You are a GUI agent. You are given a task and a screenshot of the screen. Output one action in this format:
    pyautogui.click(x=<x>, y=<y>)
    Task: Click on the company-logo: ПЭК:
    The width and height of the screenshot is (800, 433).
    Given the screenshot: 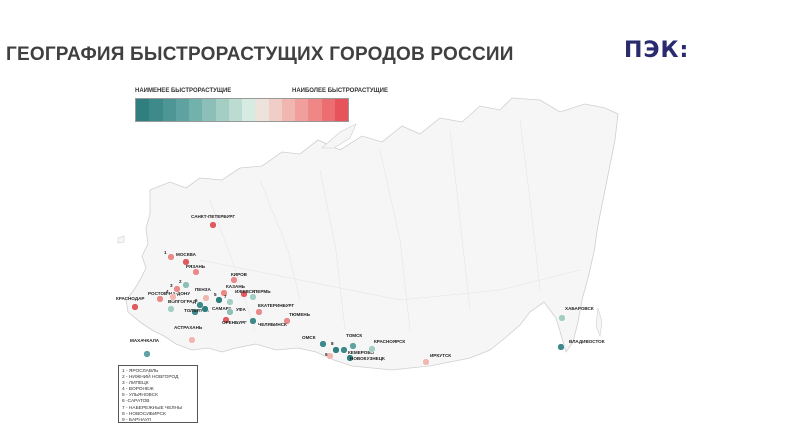 What is the action you would take?
    pyautogui.click(x=657, y=50)
    